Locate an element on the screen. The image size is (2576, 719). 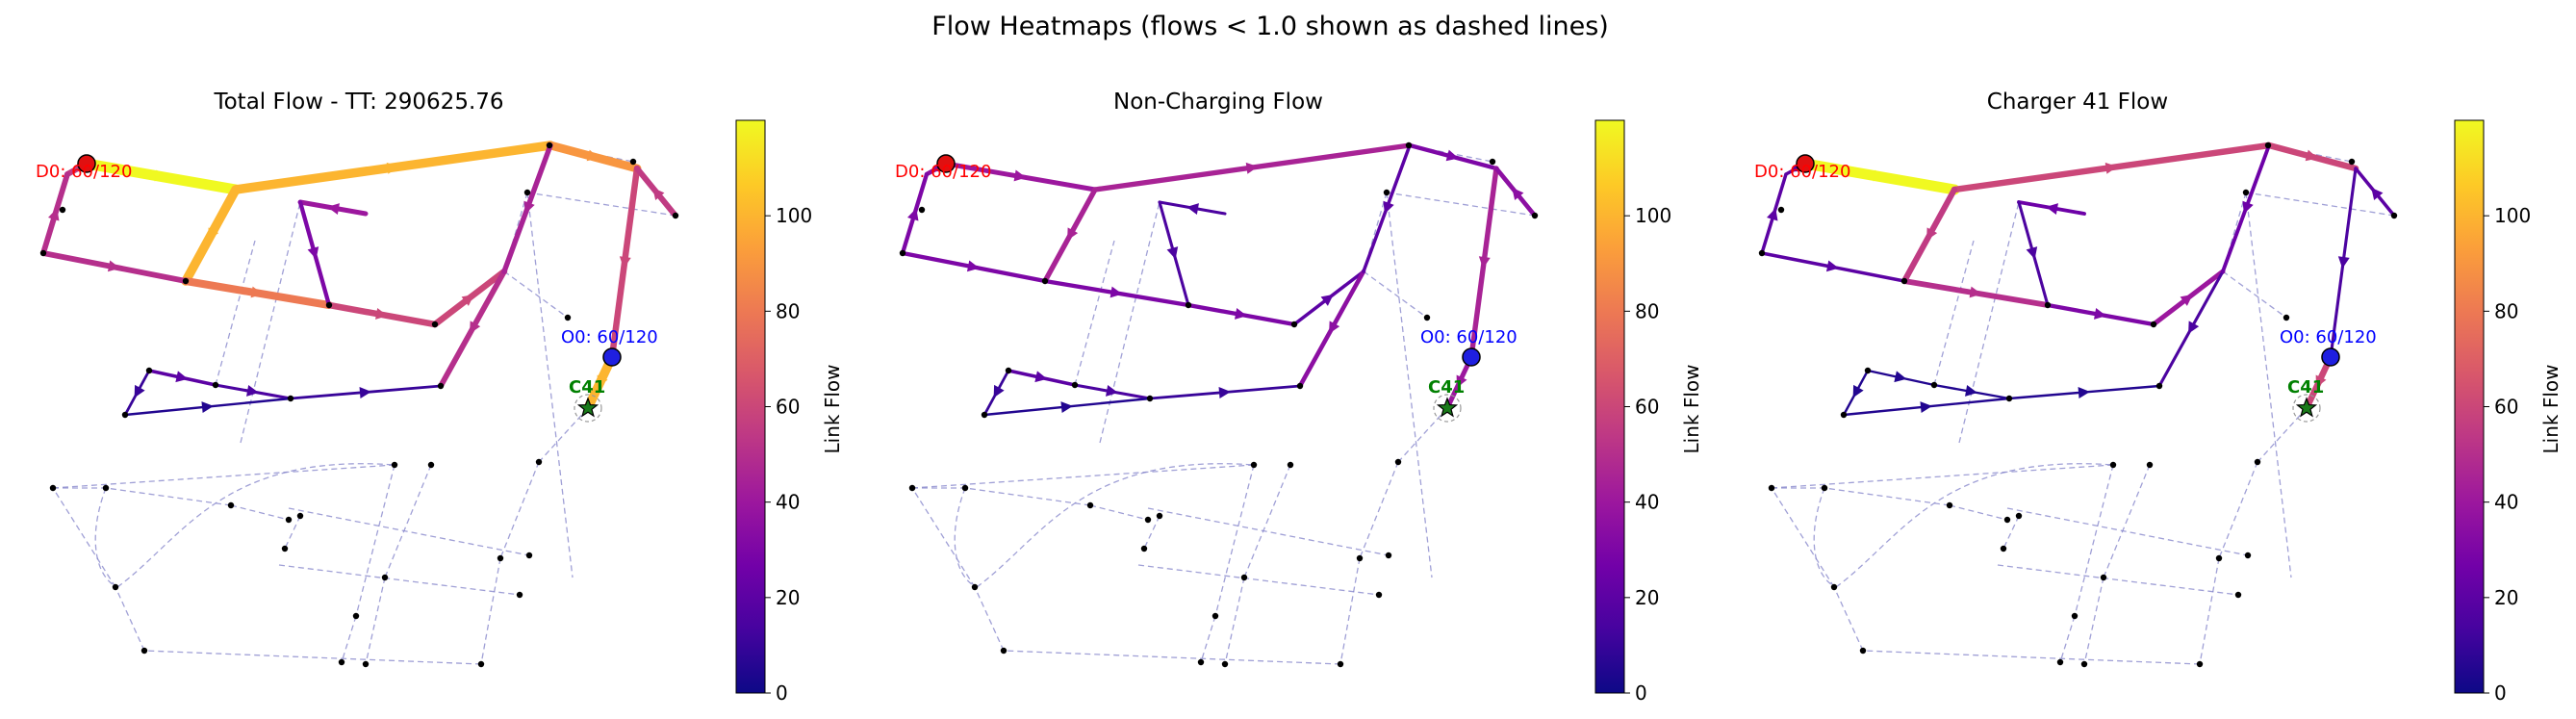
origin-label: O0: 60/120 is located at coordinates (609, 337).